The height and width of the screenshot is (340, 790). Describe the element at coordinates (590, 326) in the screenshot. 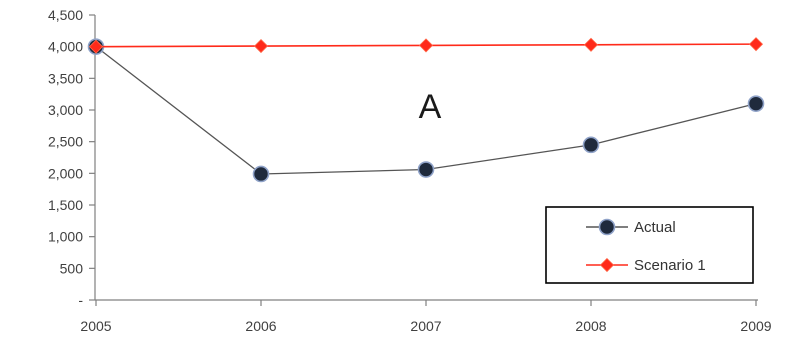

I see `x-tick-label: 2008` at that location.